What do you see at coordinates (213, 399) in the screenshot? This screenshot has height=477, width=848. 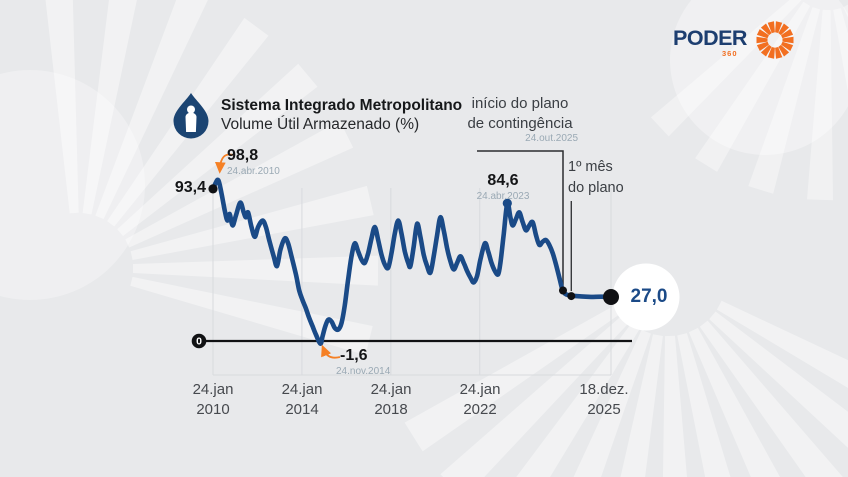 I see `x-axis-tick-2010: 24.jan 2010` at bounding box center [213, 399].